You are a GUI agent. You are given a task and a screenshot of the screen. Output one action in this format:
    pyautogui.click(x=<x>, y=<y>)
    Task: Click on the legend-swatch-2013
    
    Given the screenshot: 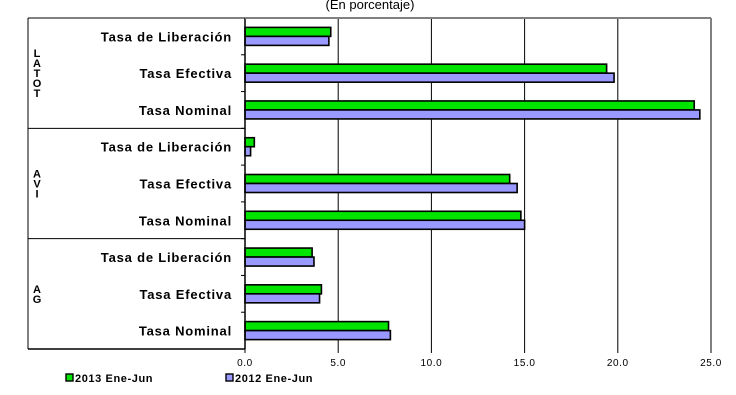 What is the action you would take?
    pyautogui.click(x=69, y=377)
    